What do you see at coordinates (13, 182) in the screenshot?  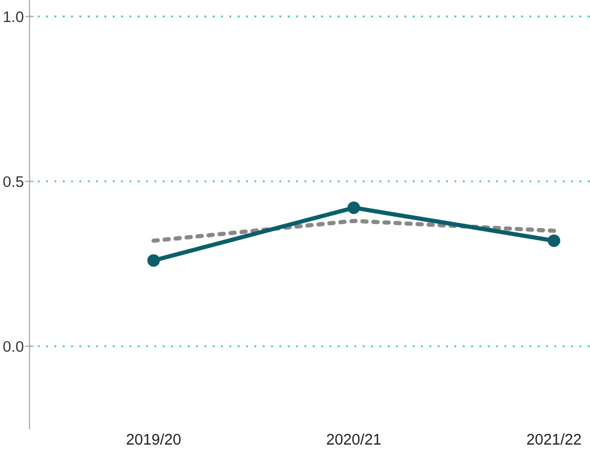 I see `y-tick-label: 0.5` at bounding box center [13, 182].